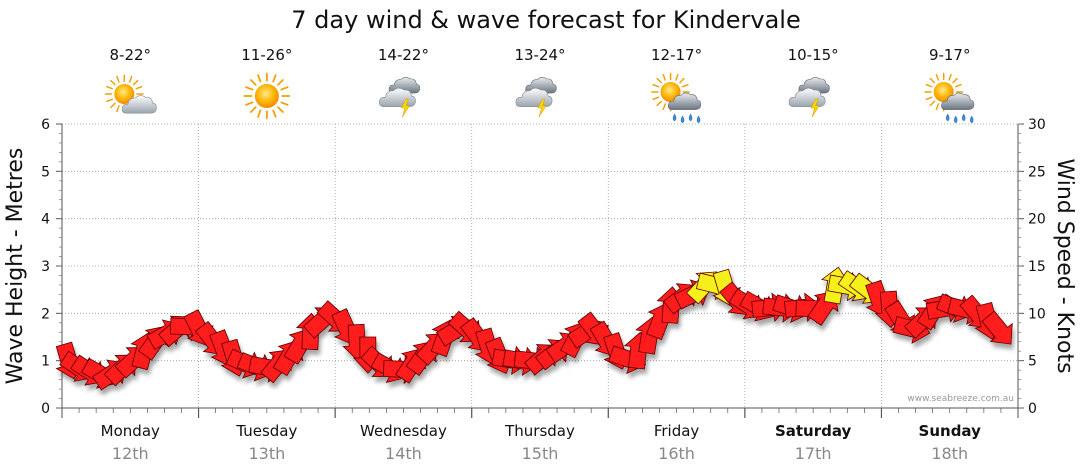 This screenshot has width=1080, height=475. What do you see at coordinates (45, 267) in the screenshot?
I see `left-tick-label: 3` at bounding box center [45, 267].